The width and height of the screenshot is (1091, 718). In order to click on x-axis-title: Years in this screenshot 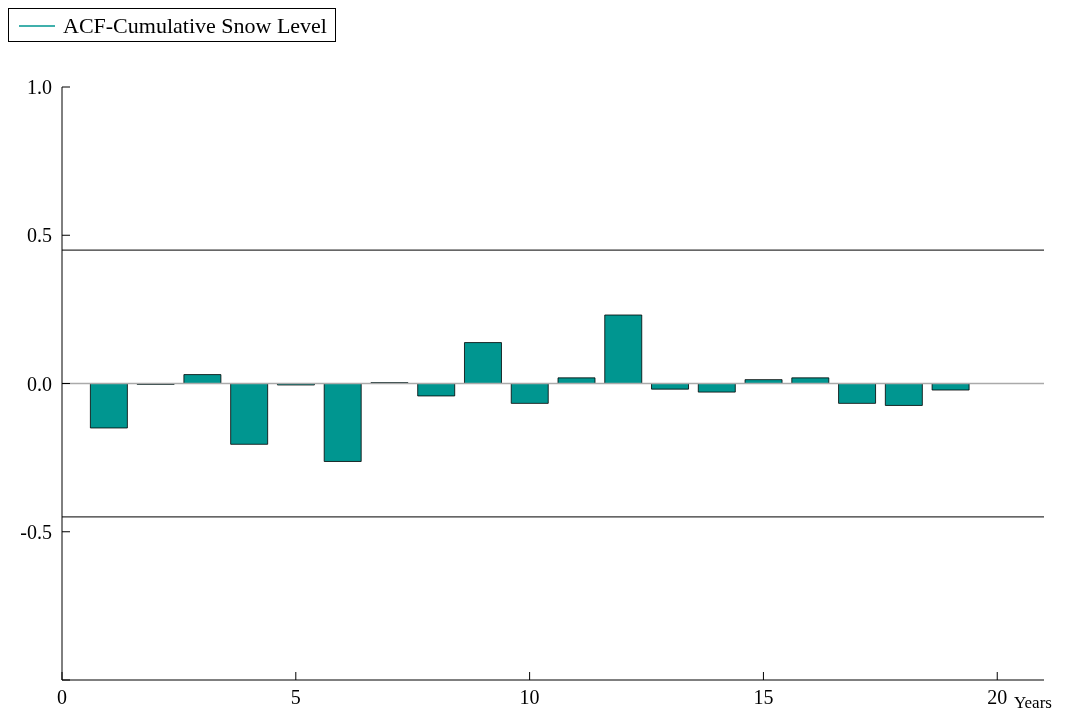, I will do `click(1033, 703)`.